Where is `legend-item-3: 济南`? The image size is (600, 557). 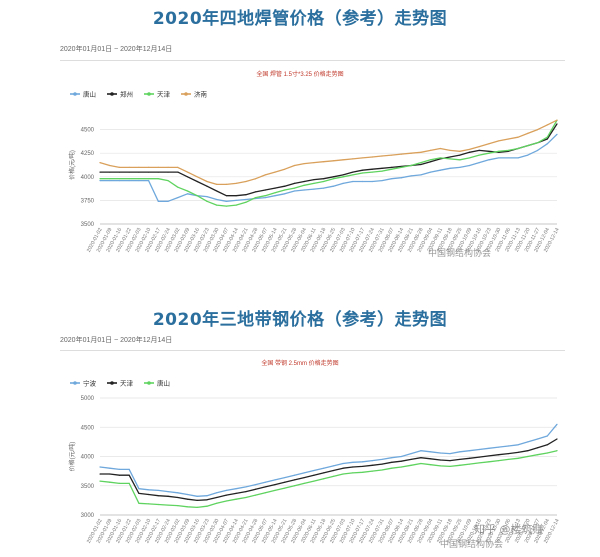
legend-item-3: 济南 is located at coordinates (194, 94).